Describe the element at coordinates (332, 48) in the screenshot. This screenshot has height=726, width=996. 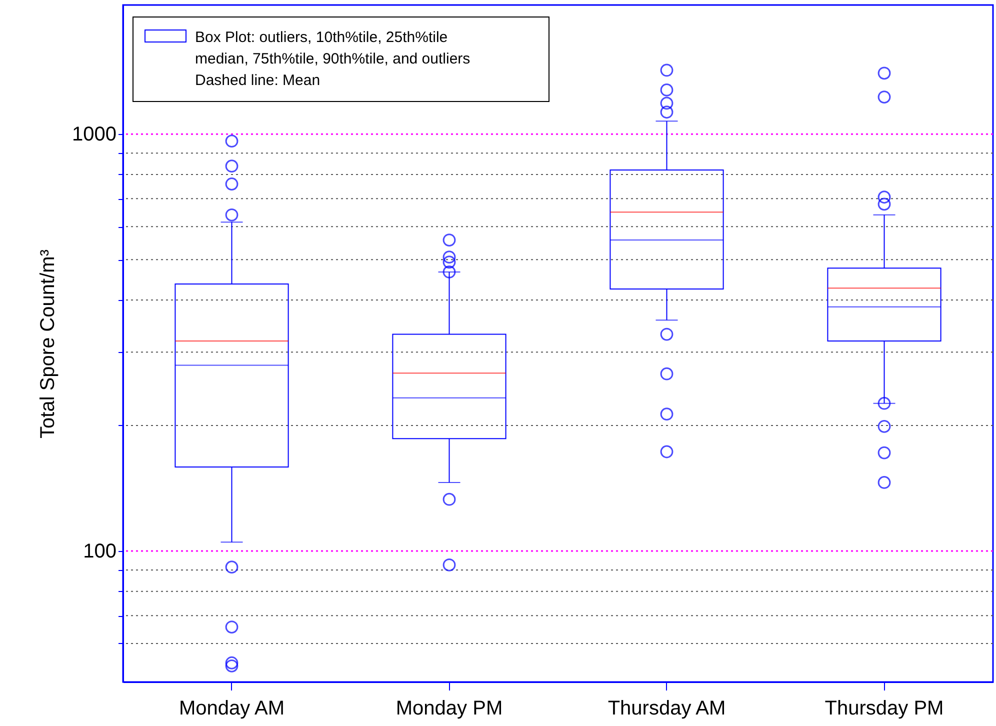
I see `legend-label: Box Plot: outliers, 10th%tile, 25th%tile median, 75th%tile, 90th%tile, and outliers` at that location.